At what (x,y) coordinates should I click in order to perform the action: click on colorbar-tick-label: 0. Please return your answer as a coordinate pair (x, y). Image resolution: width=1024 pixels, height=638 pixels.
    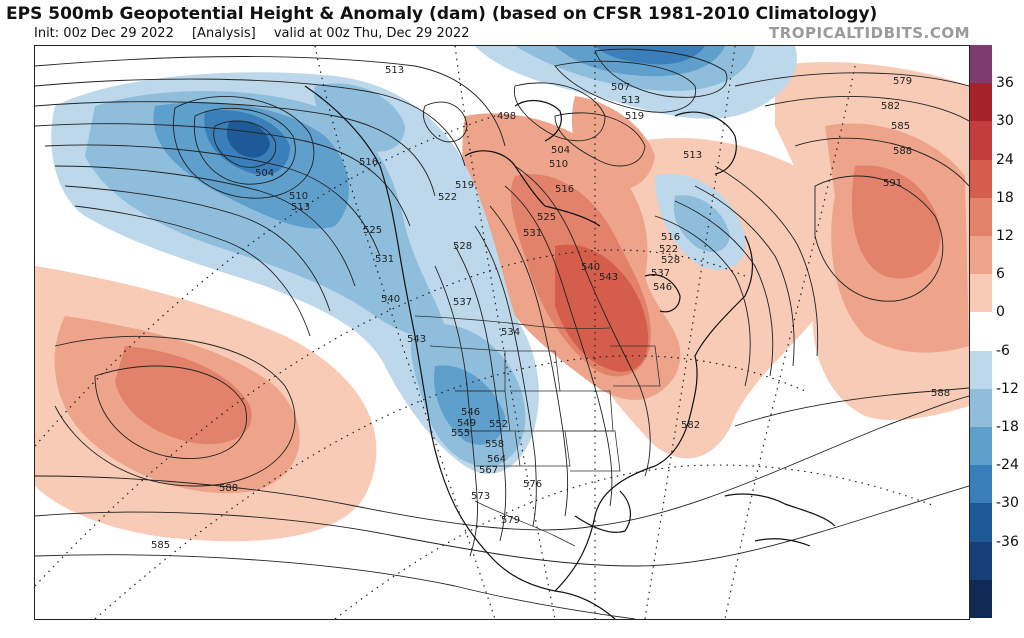
    Looking at the image, I should click on (1000, 312).